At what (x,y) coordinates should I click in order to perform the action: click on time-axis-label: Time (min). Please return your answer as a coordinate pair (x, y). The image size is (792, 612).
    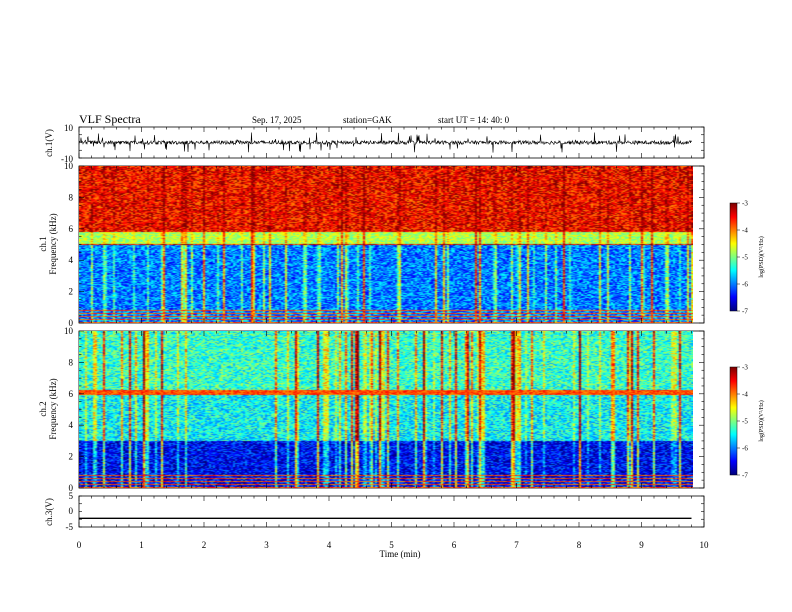
    Looking at the image, I should click on (400, 554).